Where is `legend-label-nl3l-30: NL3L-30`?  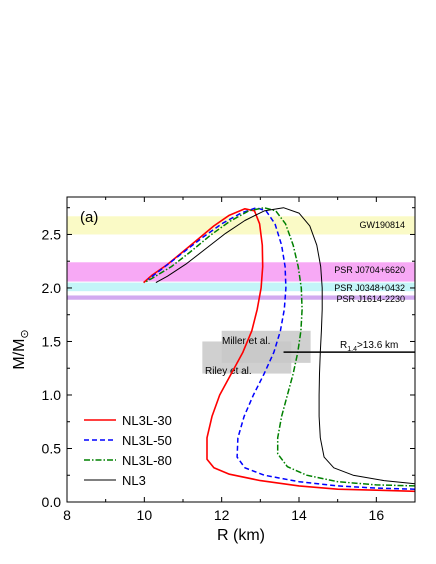 legend-label-nl3l-30: NL3L-30 is located at coordinates (147, 420).